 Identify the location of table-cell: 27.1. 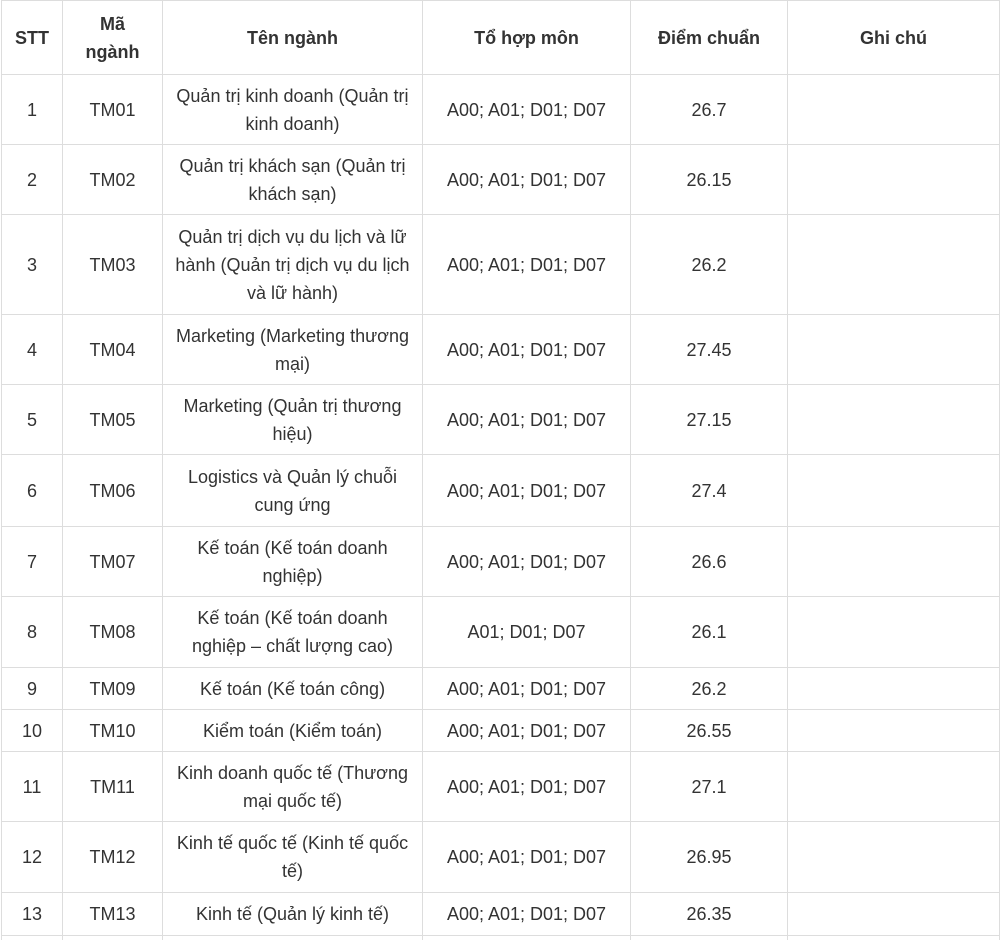
(709, 786).